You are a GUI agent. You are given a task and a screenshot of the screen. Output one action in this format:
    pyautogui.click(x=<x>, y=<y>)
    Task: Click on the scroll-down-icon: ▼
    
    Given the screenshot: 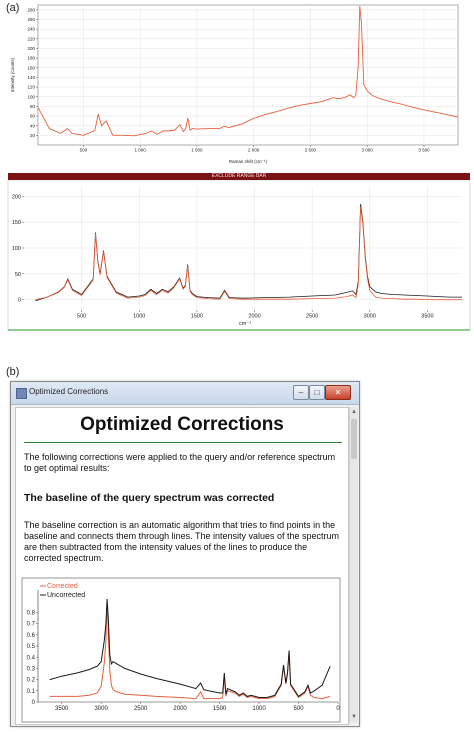 What is the action you would take?
    pyautogui.click(x=354, y=717)
    